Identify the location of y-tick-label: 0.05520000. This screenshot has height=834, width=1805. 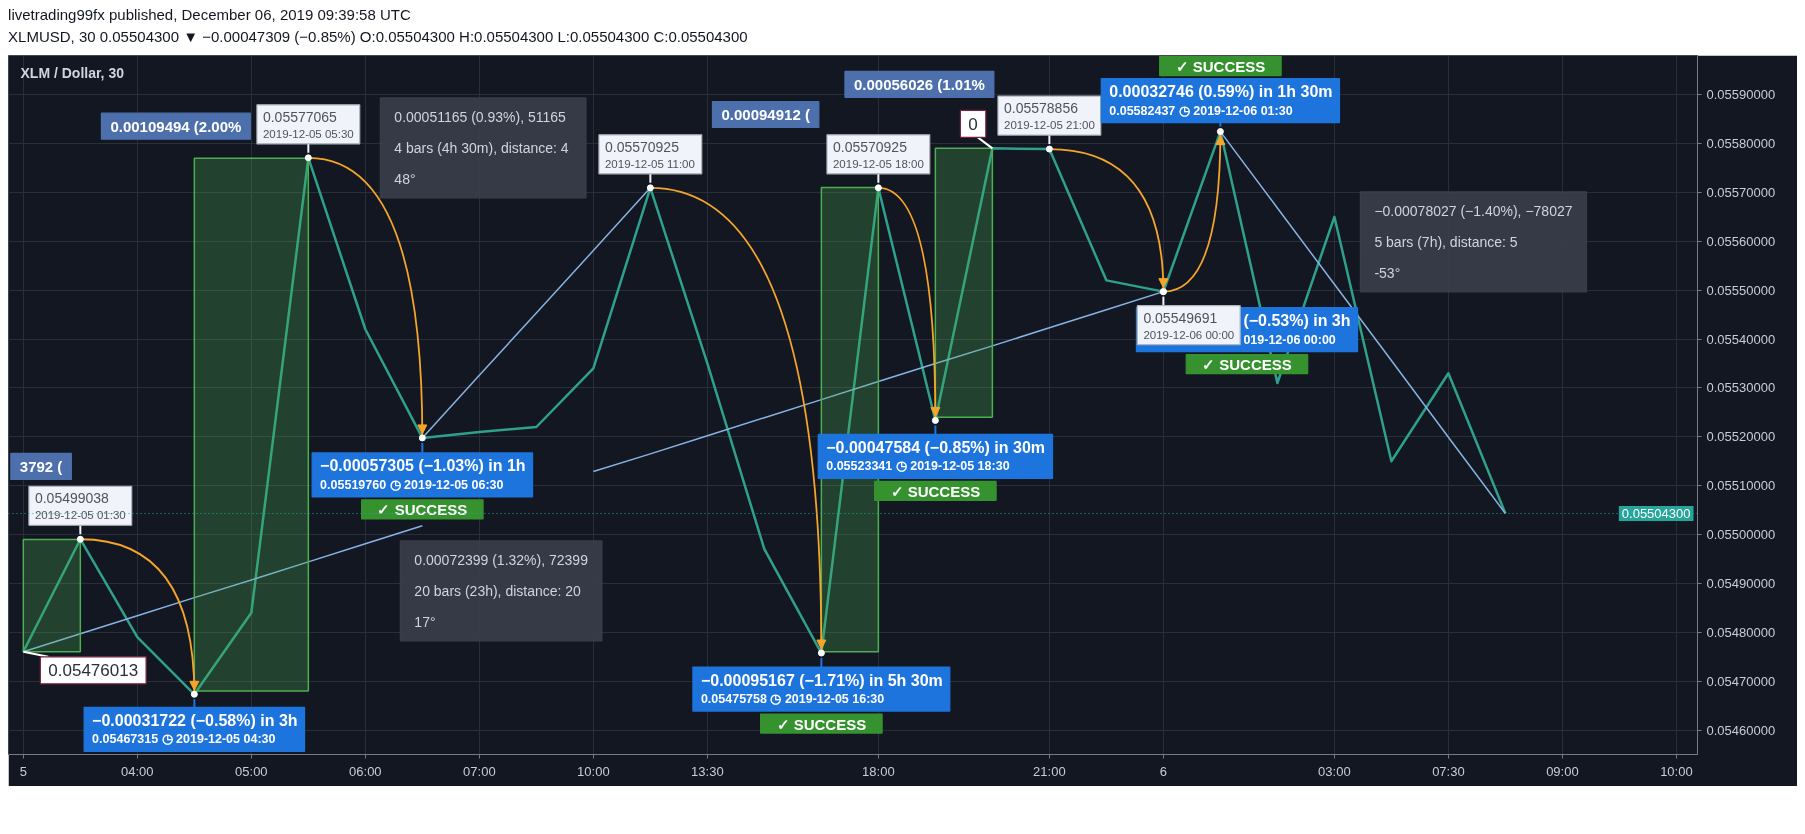
(1741, 437).